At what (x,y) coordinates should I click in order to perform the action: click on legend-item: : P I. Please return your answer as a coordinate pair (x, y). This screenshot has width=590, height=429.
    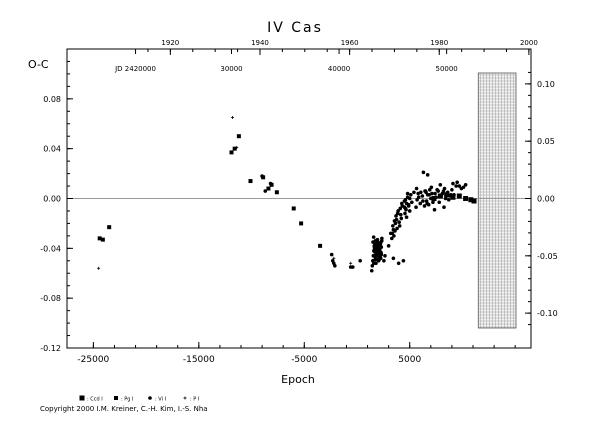
    Looking at the image, I should click on (191, 399).